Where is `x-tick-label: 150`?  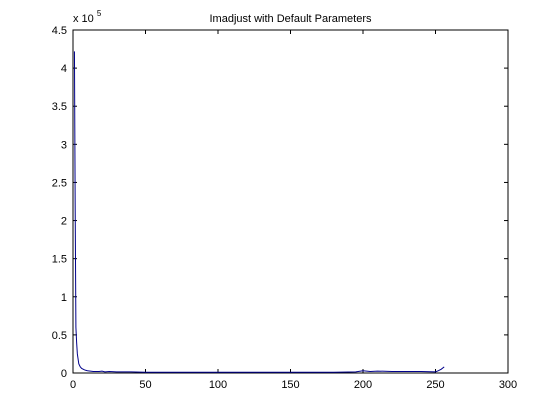
x-tick-label: 150 is located at coordinates (290, 385).